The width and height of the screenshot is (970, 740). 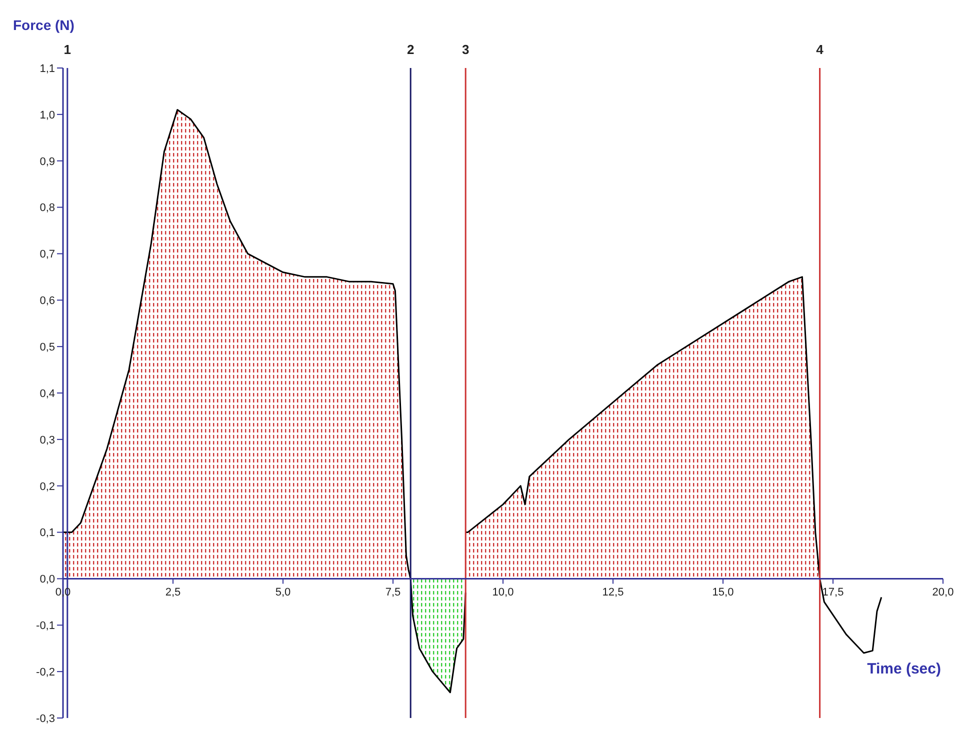 I want to click on y-tick-label: 0,5, so click(x=47, y=347).